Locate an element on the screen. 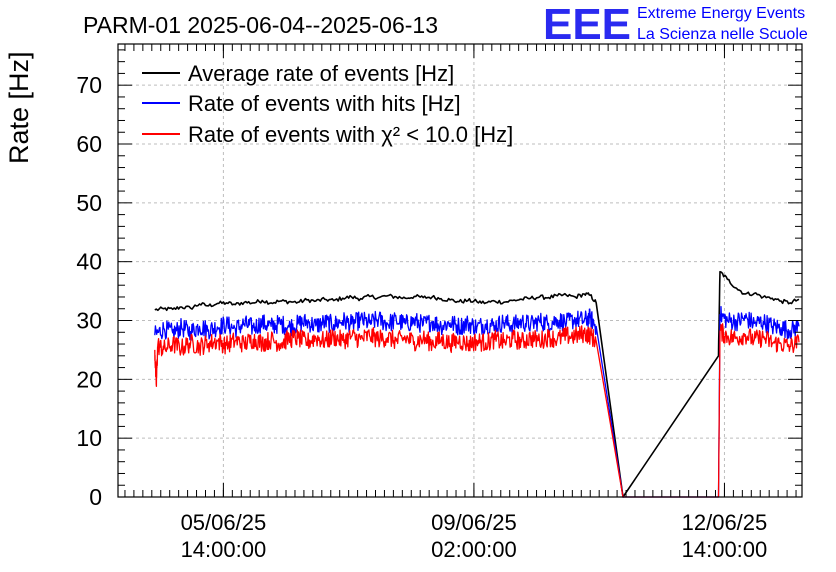 This screenshot has height=572, width=836. org-name-line1: Extreme Energy Events is located at coordinates (721, 13).